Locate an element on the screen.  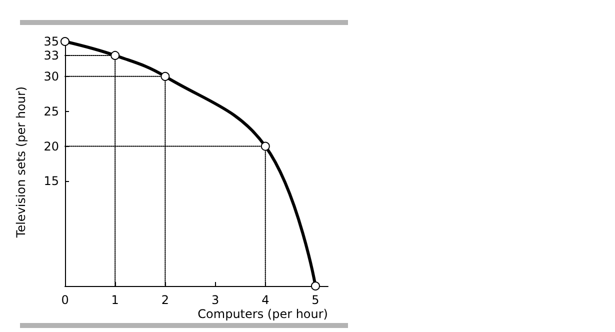
y-tick-label: 30 is located at coordinates (51, 76).